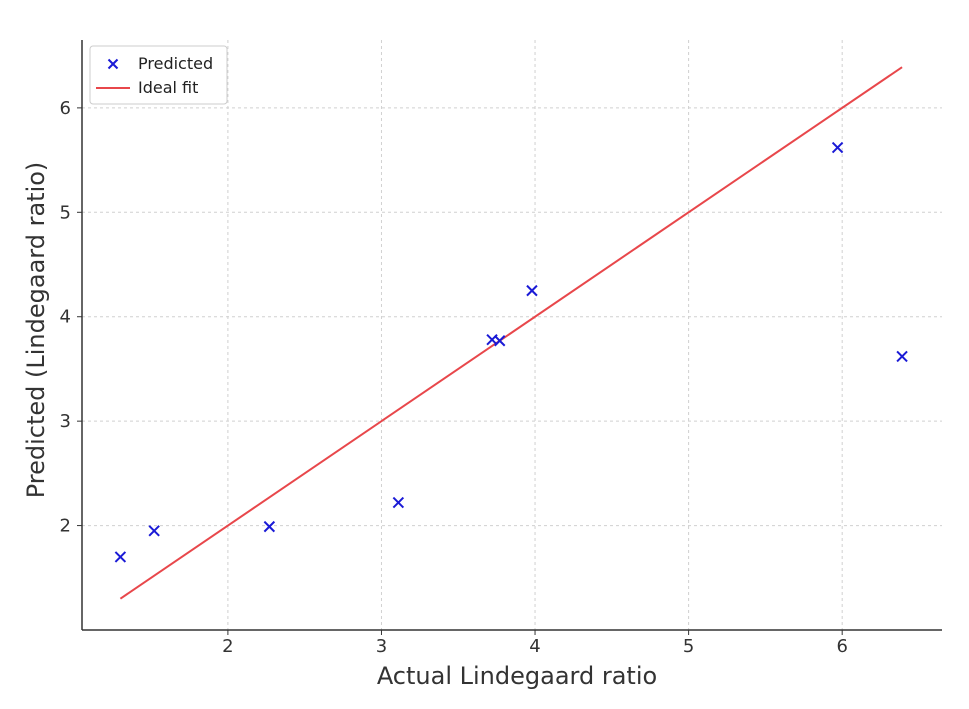  What do you see at coordinates (175, 63) in the screenshot?
I see `legend-label-predicted: Predicted` at bounding box center [175, 63].